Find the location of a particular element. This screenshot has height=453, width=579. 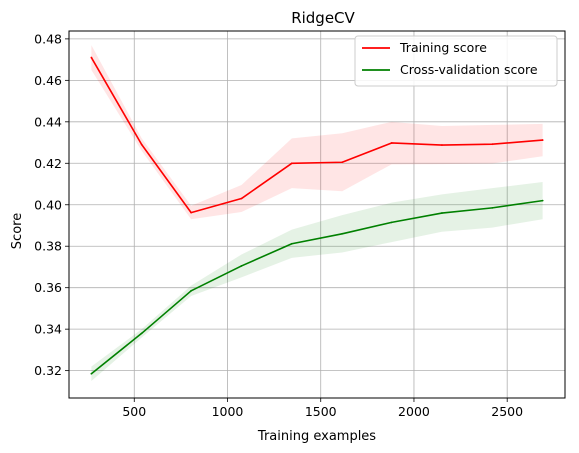

y-tick-label: 0.42 is located at coordinates (48, 163).